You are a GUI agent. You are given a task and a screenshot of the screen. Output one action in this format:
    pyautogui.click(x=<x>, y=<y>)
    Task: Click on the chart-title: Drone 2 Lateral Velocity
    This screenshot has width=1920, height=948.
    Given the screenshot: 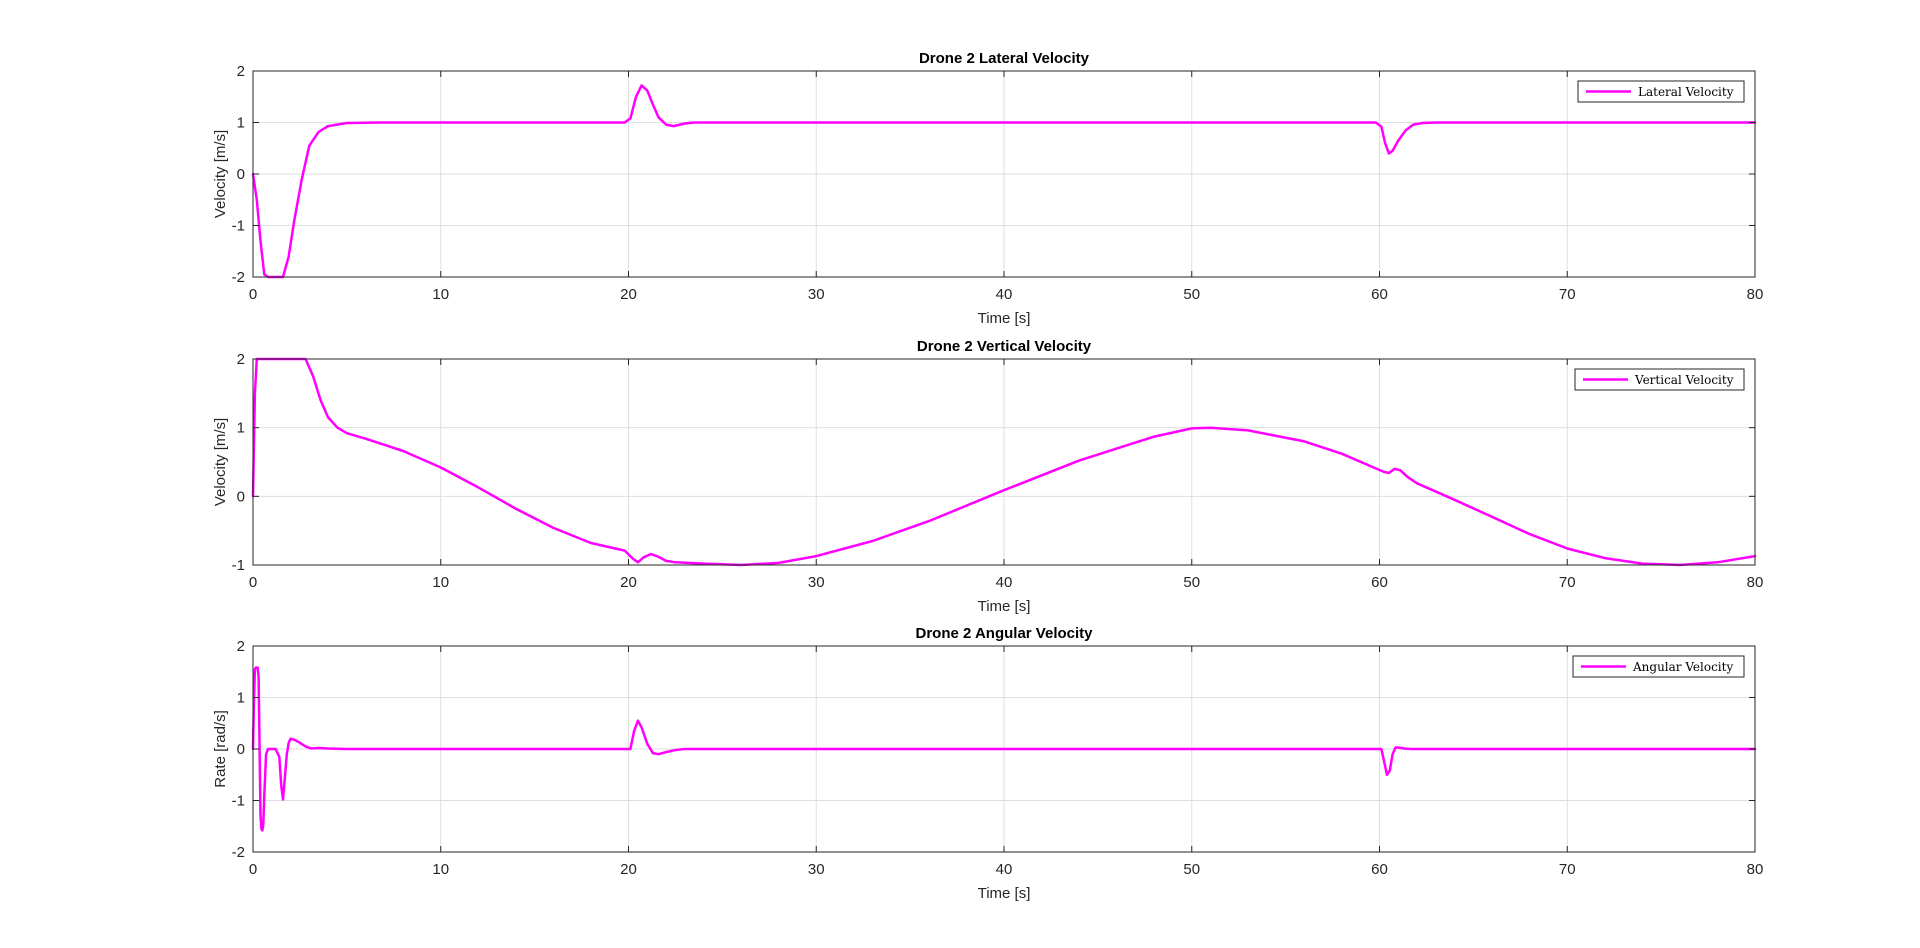 What is the action you would take?
    pyautogui.click(x=1004, y=58)
    